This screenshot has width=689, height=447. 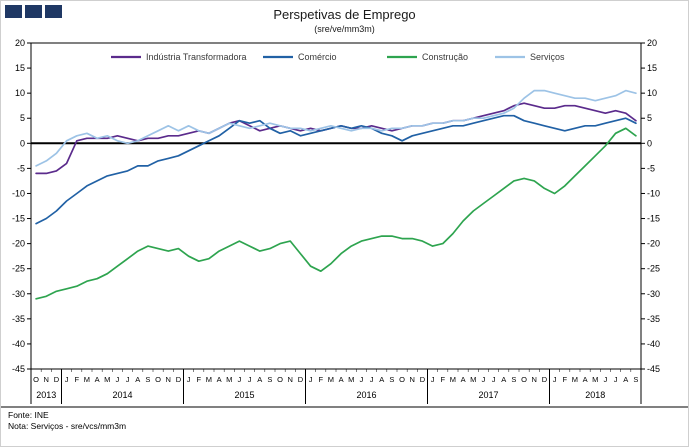 What do you see at coordinates (18, 219) in the screenshot?
I see `y-tick-label-left: -15` at bounding box center [18, 219].